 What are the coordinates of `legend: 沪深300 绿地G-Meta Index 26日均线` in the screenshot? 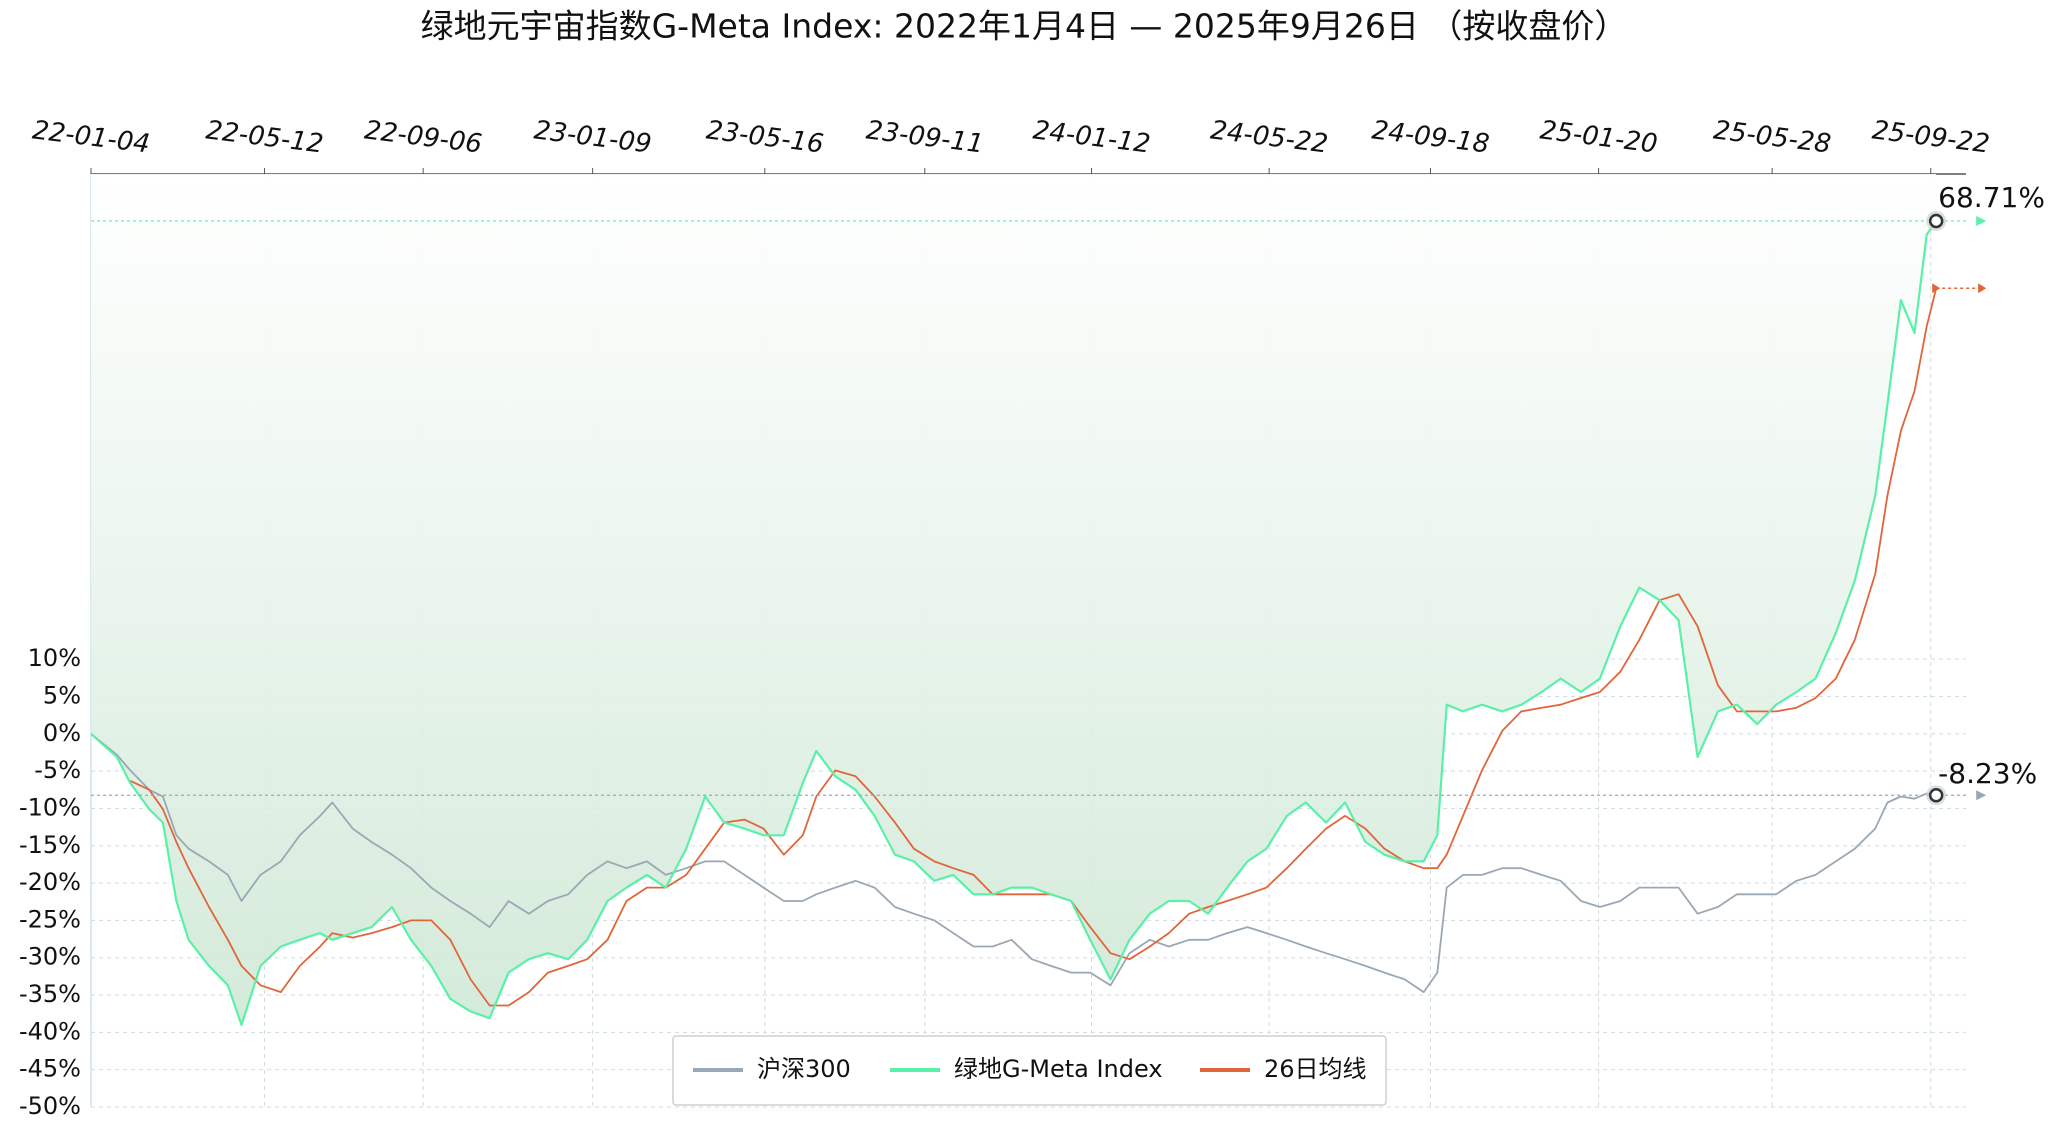 It's located at (1029, 1070).